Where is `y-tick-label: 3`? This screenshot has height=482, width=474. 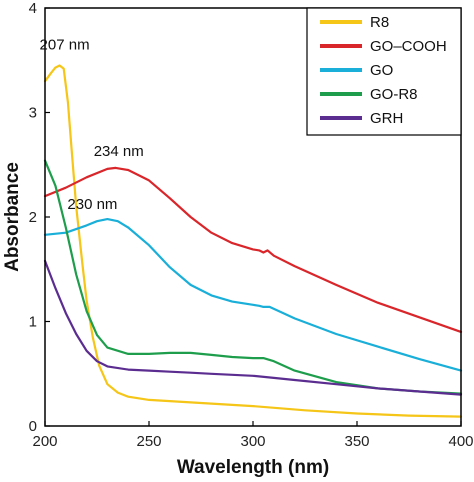 y-tick-label: 3 is located at coordinates (33, 113).